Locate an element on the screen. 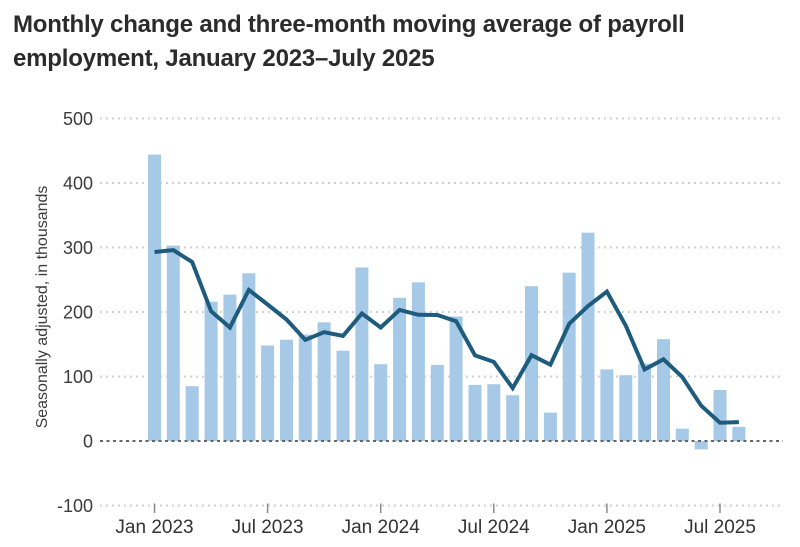 The height and width of the screenshot is (547, 800). bar-sep-2024 is located at coordinates (531, 363).